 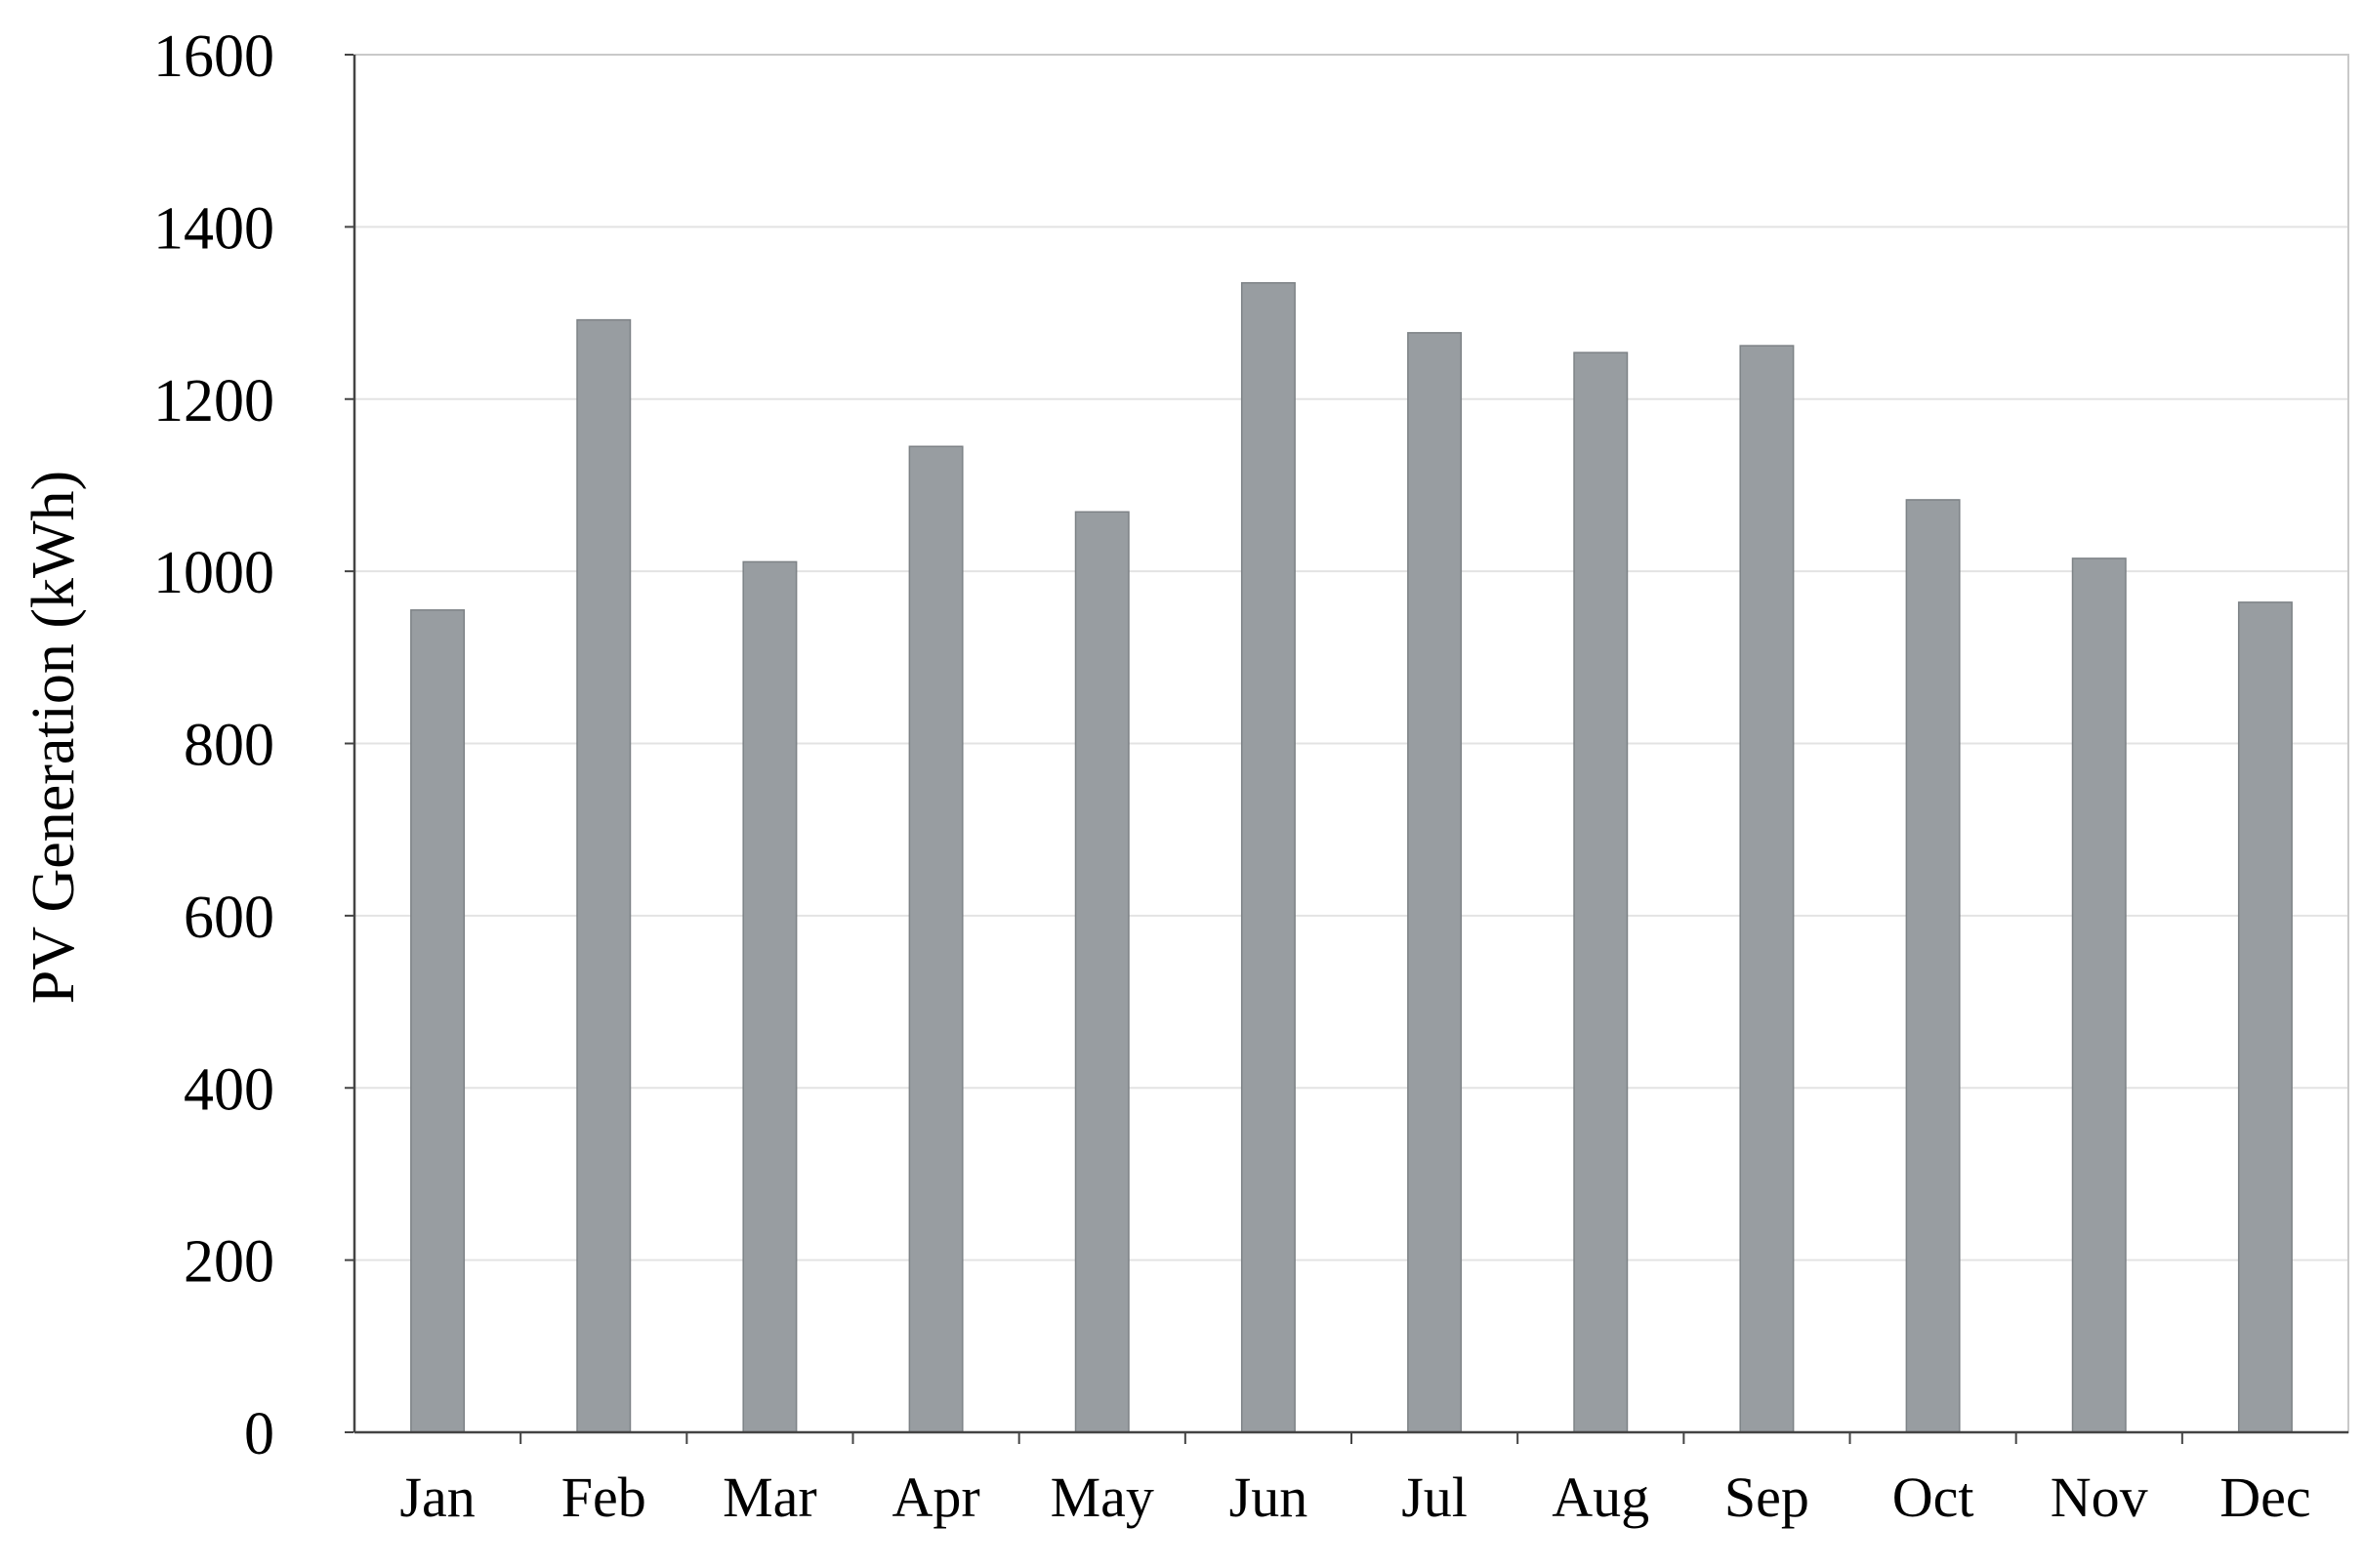 What do you see at coordinates (1268, 857) in the screenshot?
I see `bar-jun` at bounding box center [1268, 857].